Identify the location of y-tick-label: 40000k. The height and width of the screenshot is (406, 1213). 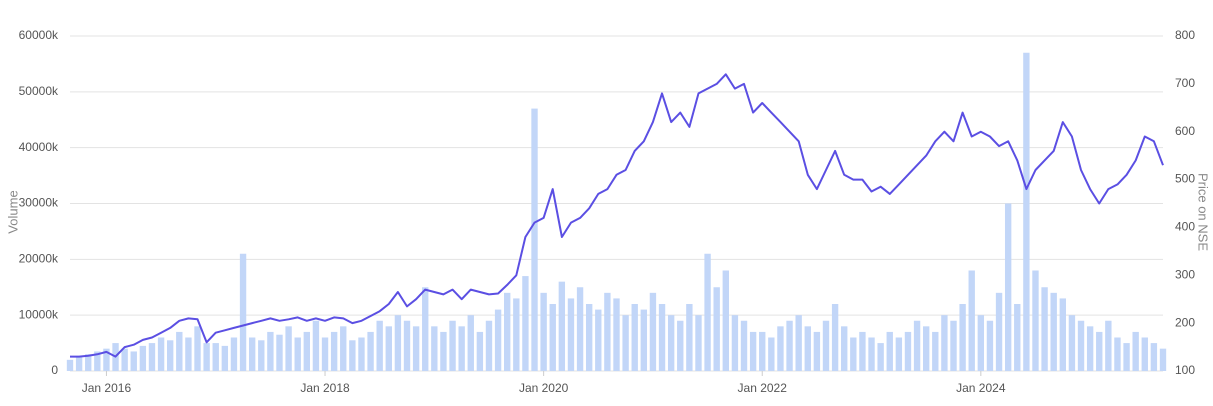
(39, 147).